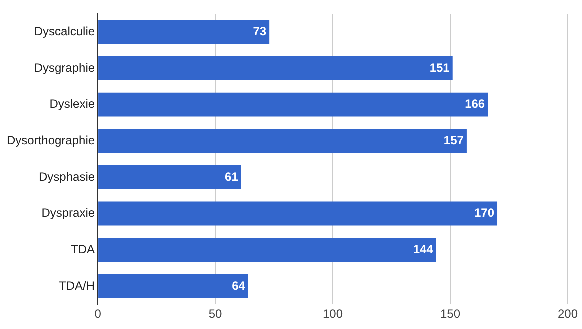 The width and height of the screenshot is (582, 329). What do you see at coordinates (260, 31) in the screenshot?
I see `data-label: 73` at bounding box center [260, 31].